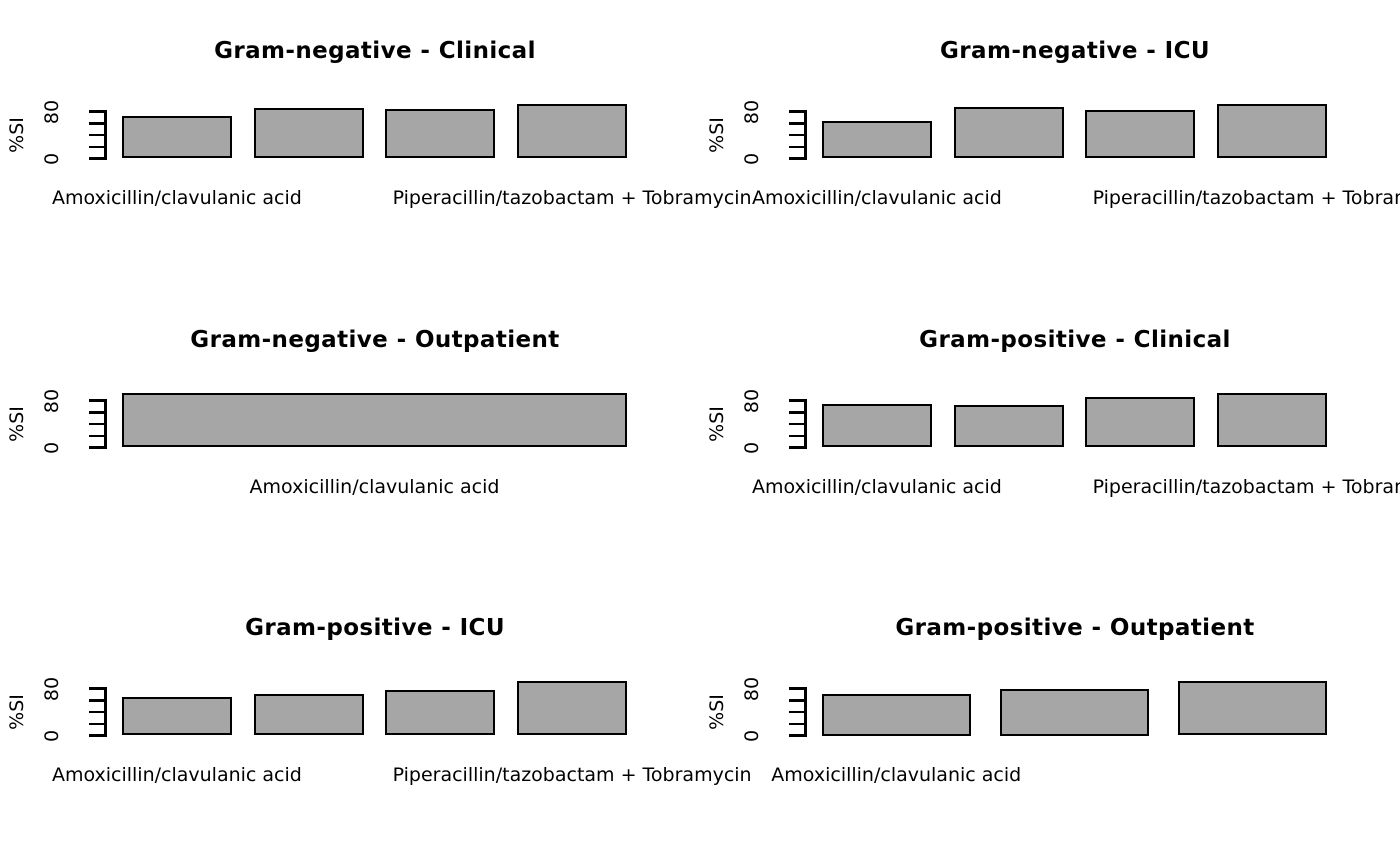 This screenshot has height=866, width=1400. Describe the element at coordinates (1075, 628) in the screenshot. I see `chart-title: Gram-positive - Outpatient` at that location.